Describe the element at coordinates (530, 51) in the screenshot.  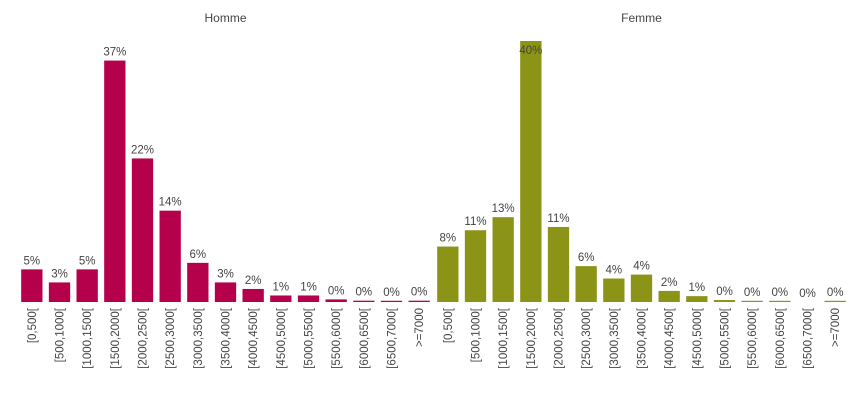
I see `data-label: 40%` at that location.